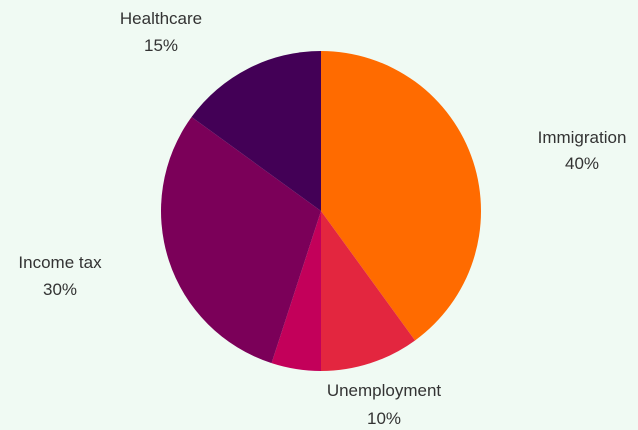 This screenshot has width=638, height=430. Describe the element at coordinates (60, 262) in the screenshot. I see `slice-label-income-tax: Income tax` at that location.